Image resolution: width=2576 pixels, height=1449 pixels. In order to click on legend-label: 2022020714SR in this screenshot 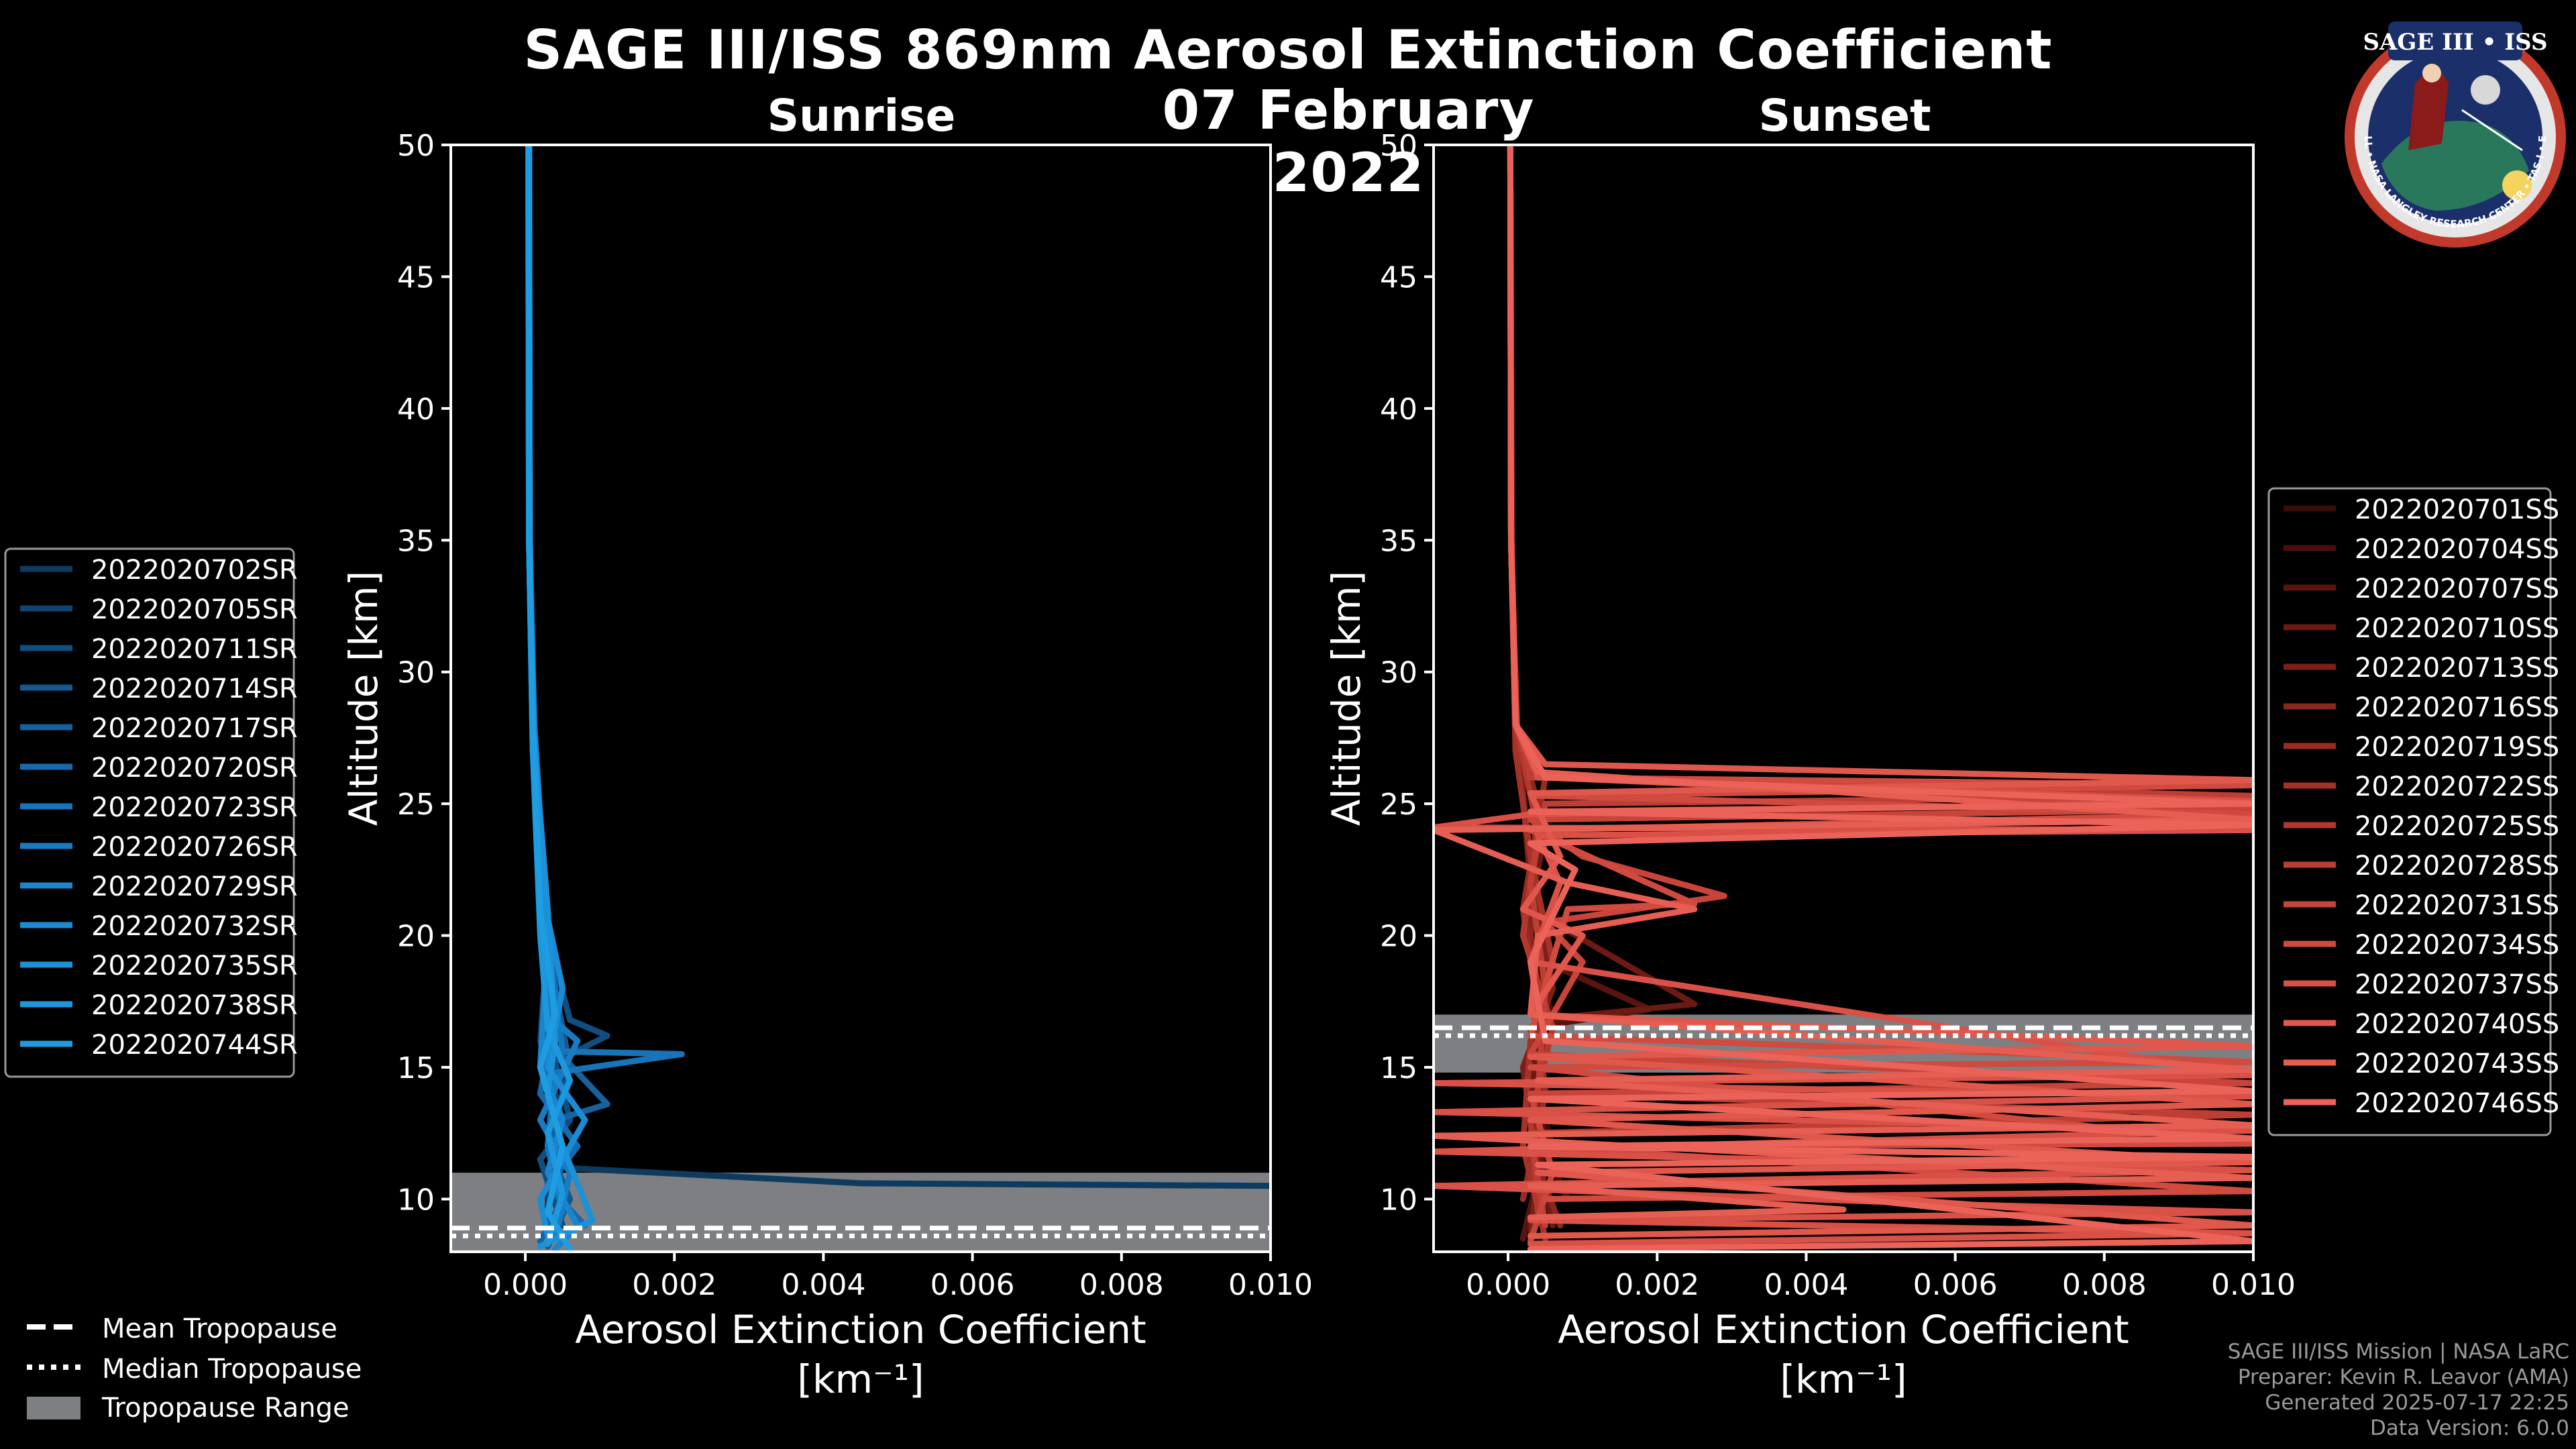, I will do `click(194, 689)`.